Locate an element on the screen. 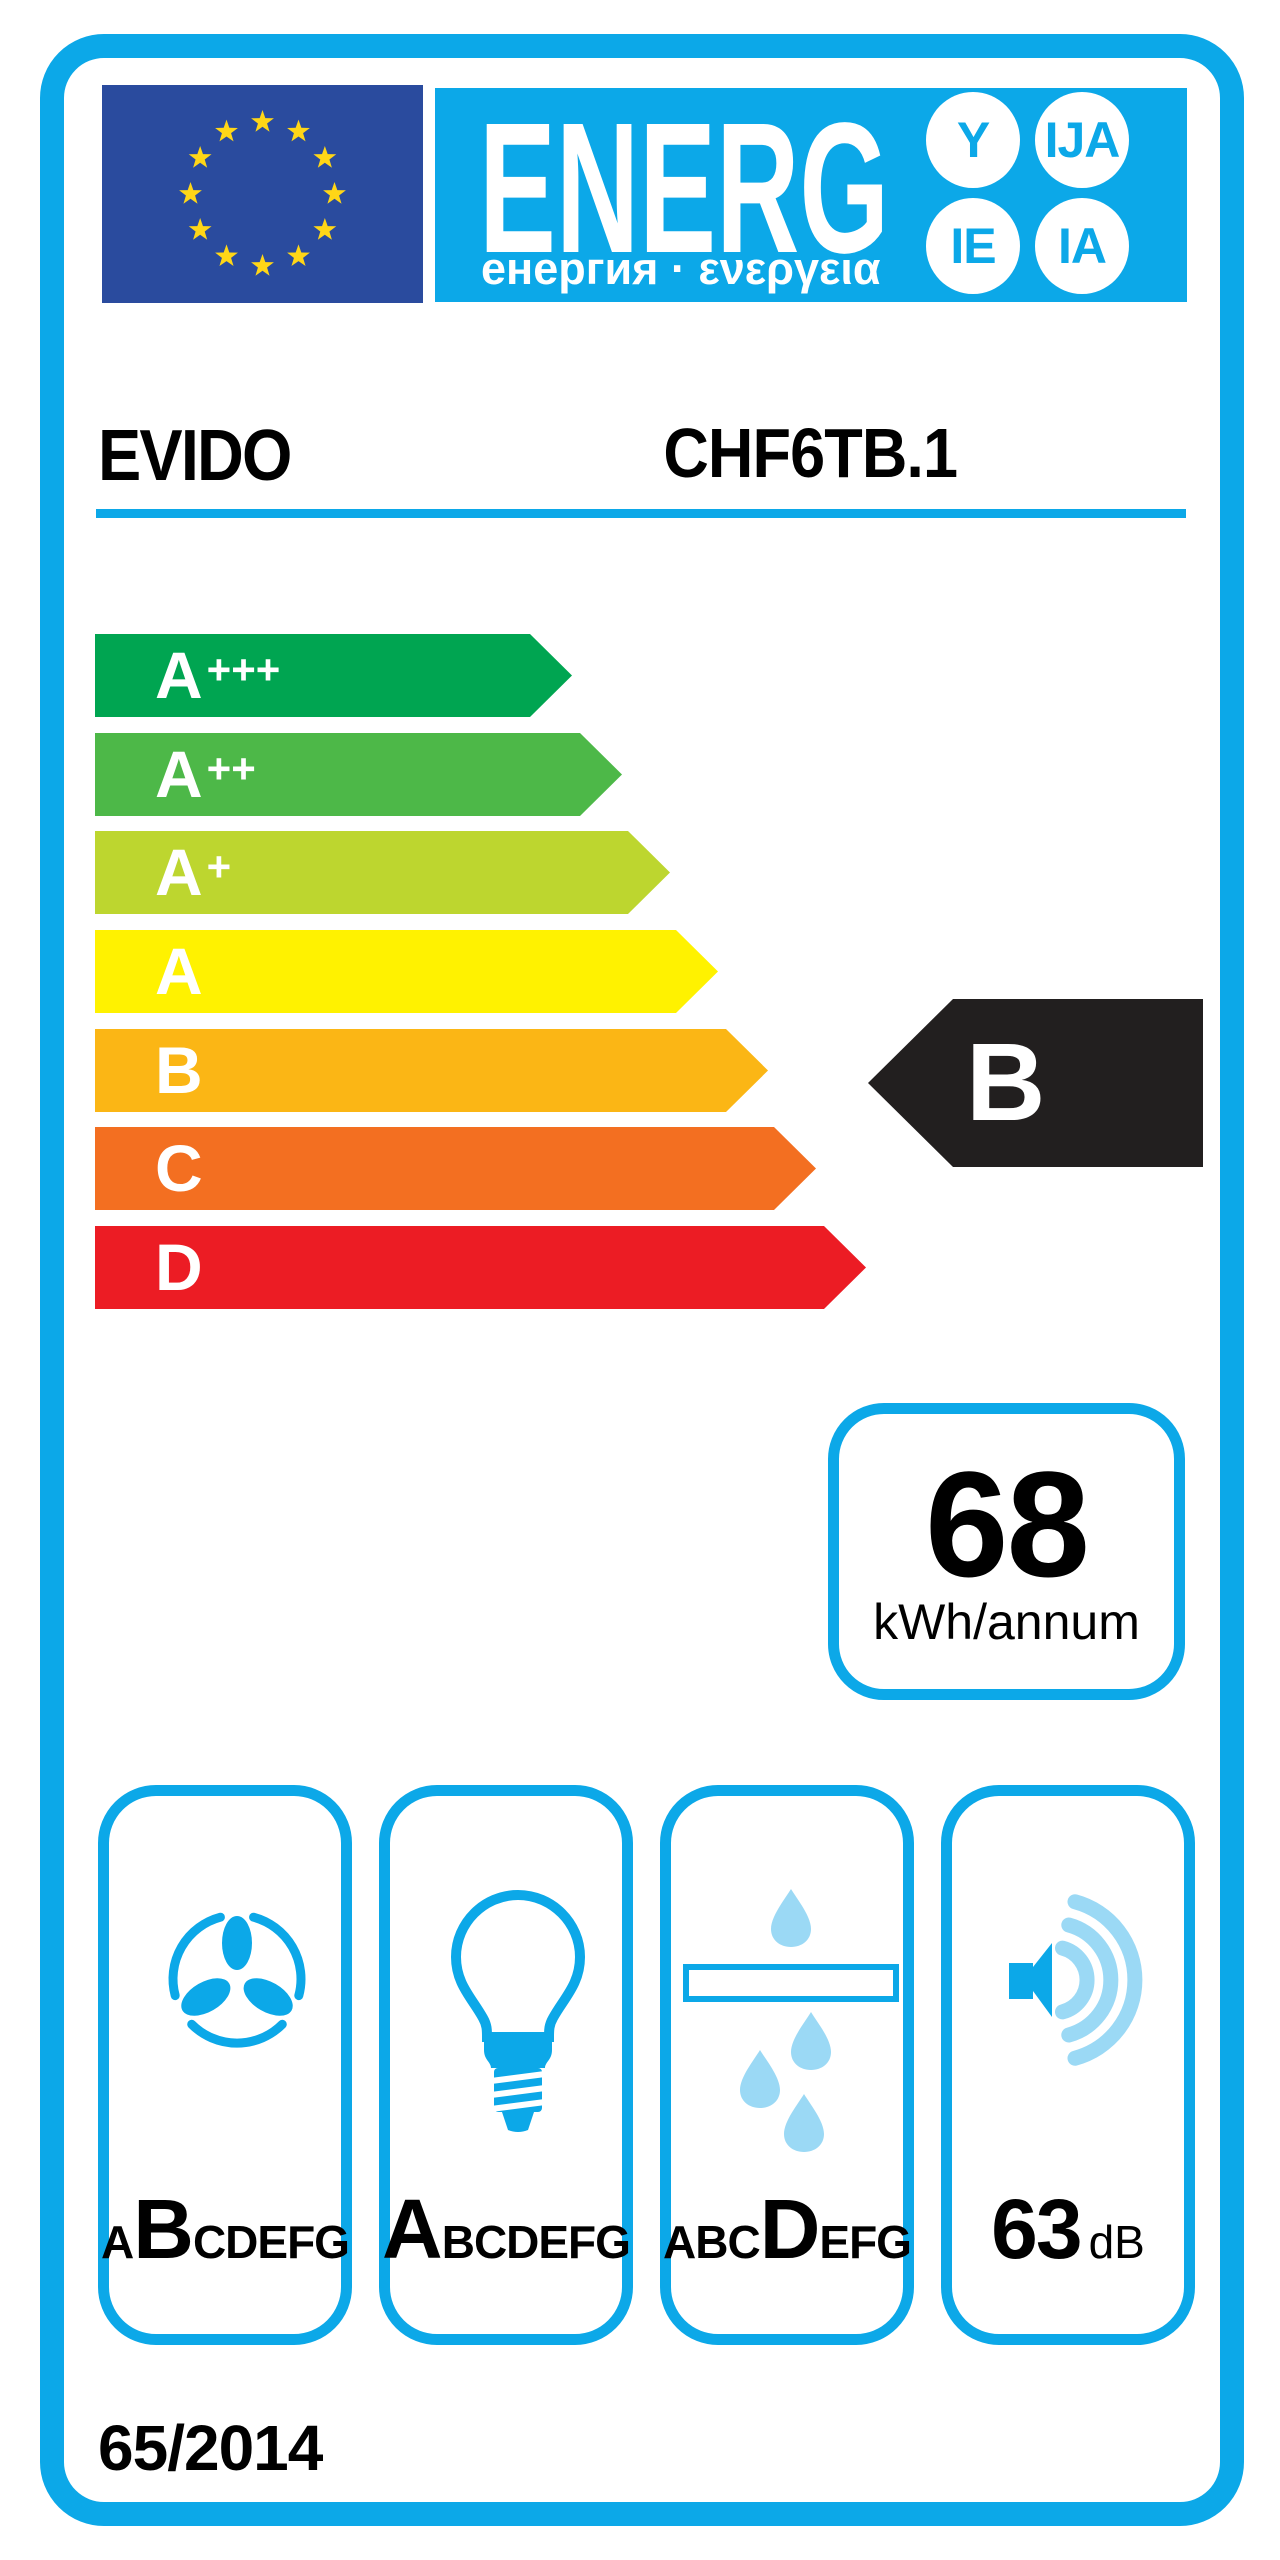 This screenshot has height=2560, width=1280. class-bar-b: B is located at coordinates (431, 1070).